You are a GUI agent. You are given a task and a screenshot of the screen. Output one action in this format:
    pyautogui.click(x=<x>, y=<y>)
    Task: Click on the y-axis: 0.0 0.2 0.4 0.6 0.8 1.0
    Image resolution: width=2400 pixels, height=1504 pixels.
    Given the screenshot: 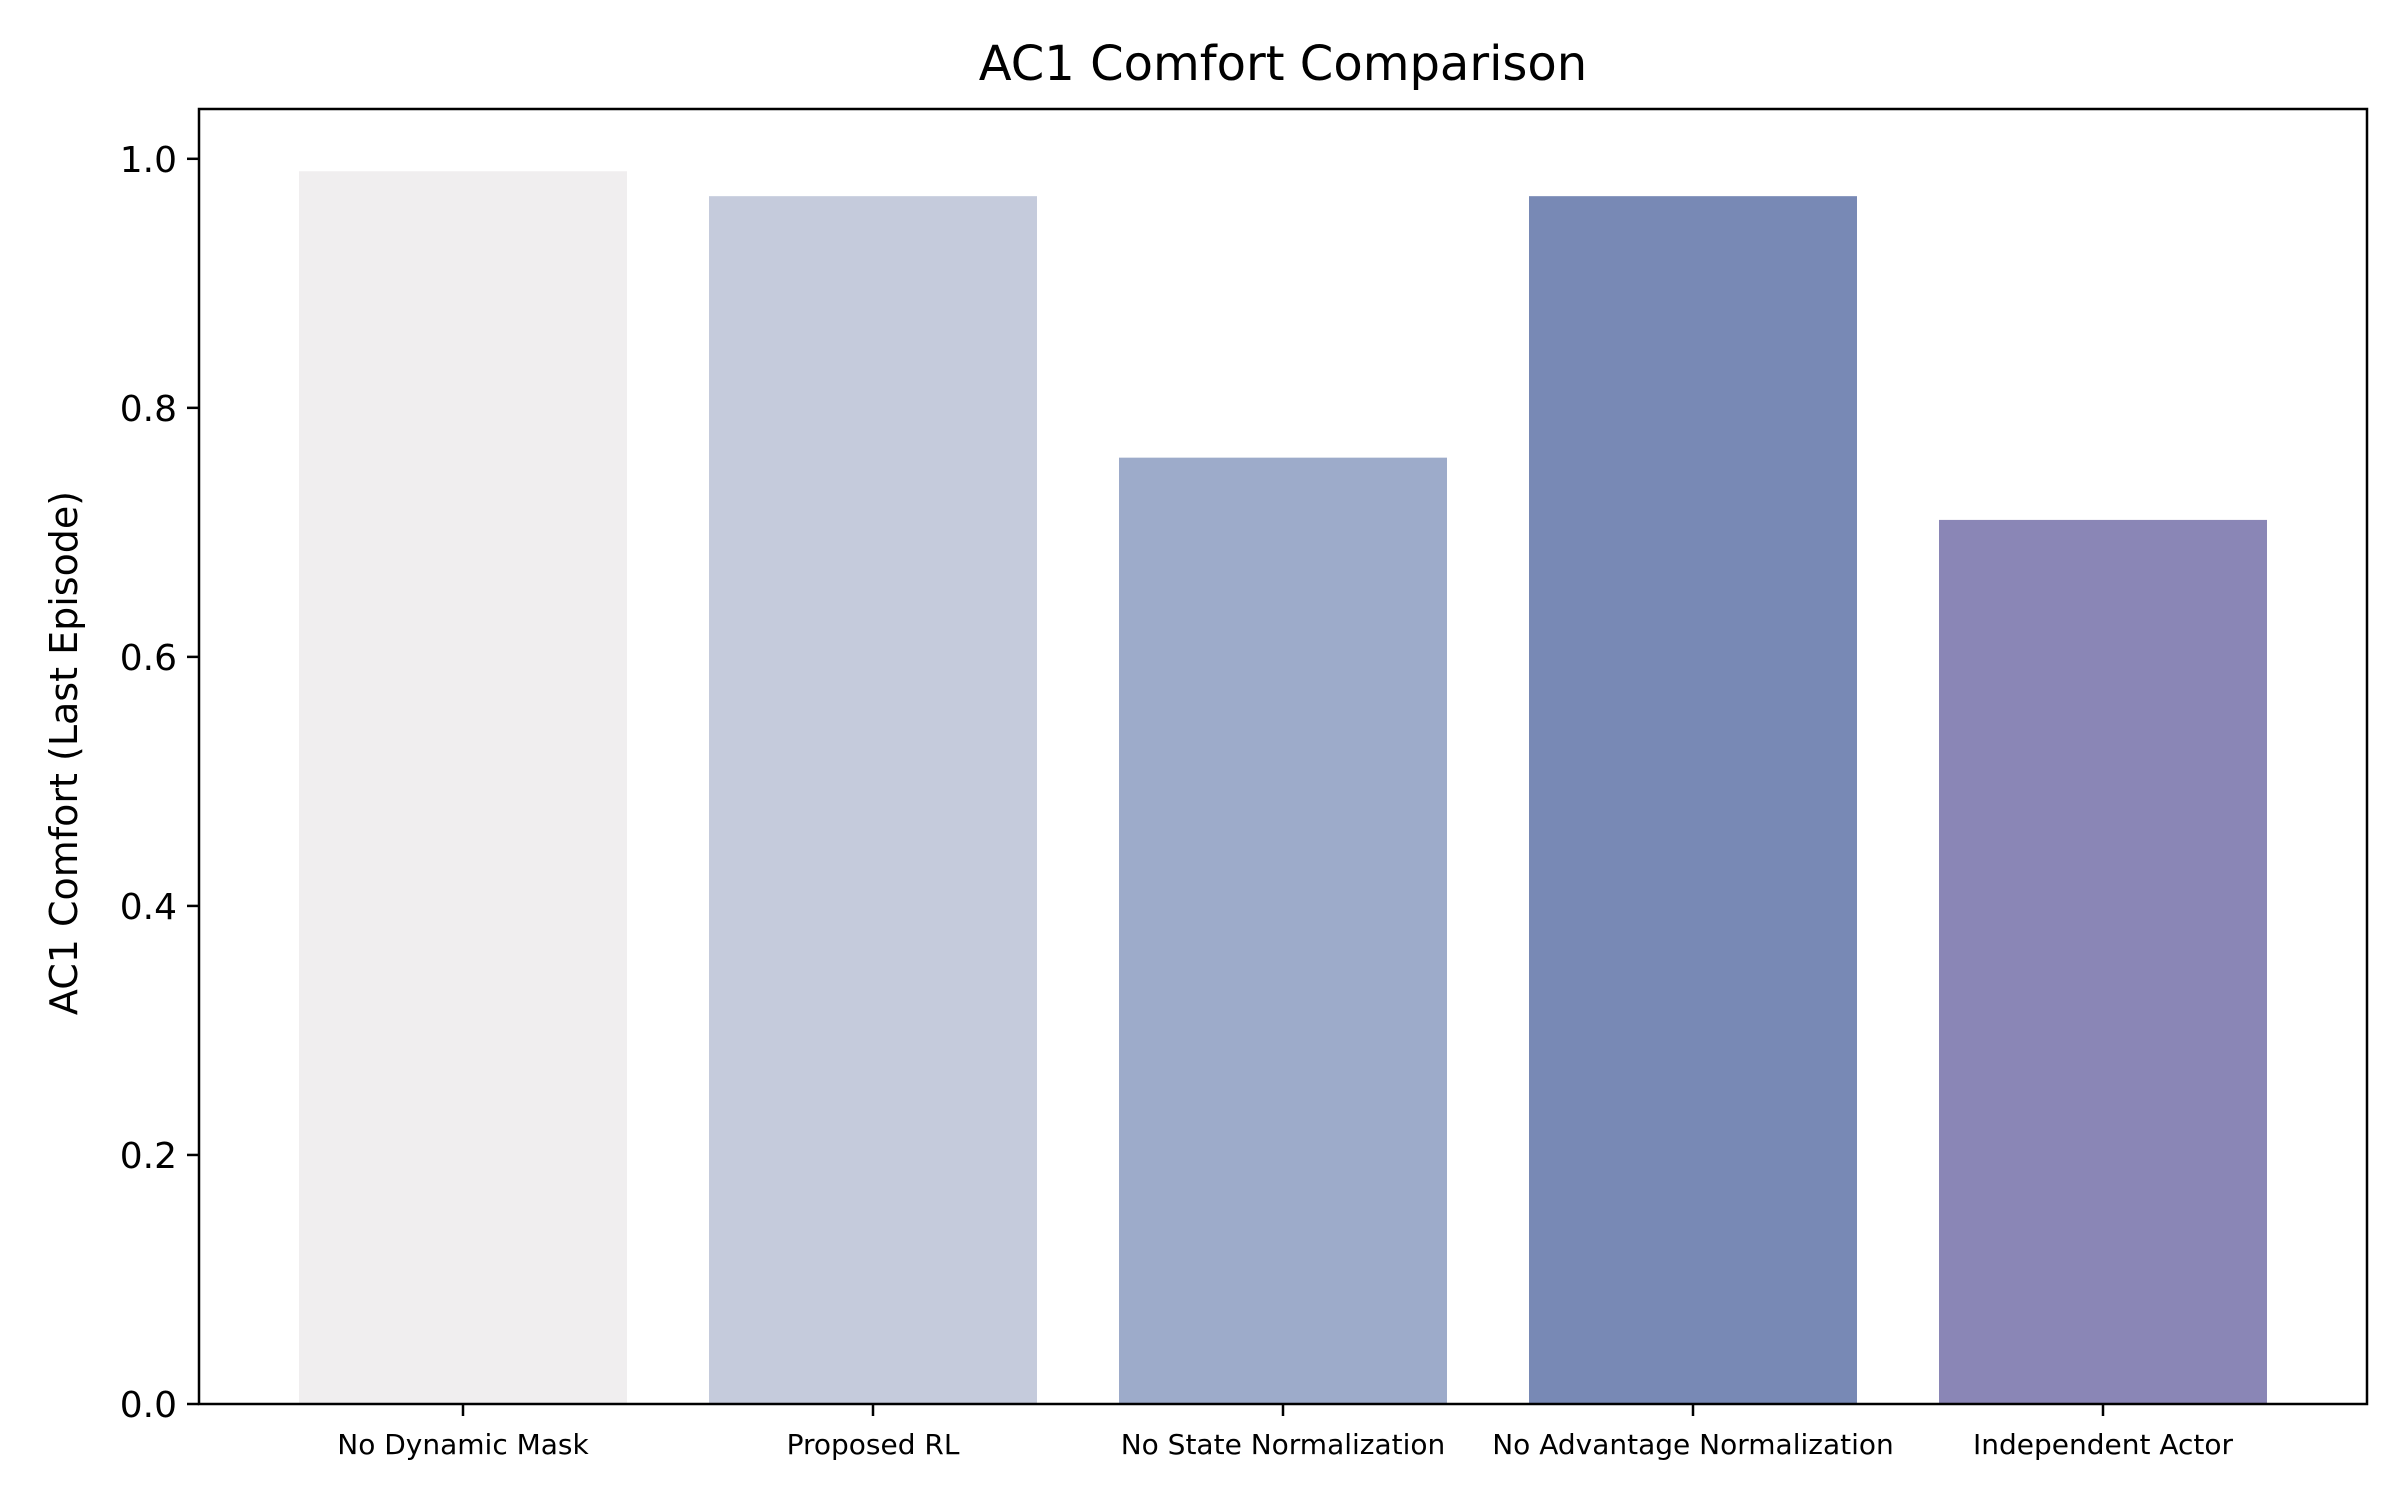 What is the action you would take?
    pyautogui.click(x=159, y=783)
    